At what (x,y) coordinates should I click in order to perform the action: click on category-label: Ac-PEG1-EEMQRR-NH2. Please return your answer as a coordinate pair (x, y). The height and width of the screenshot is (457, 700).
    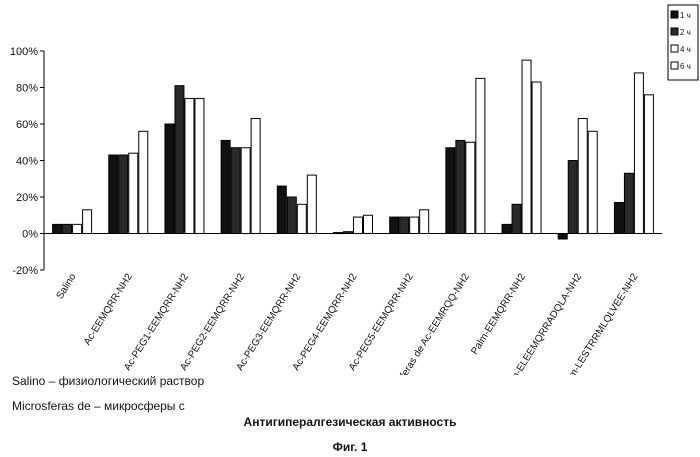
    Looking at the image, I should click on (156, 321).